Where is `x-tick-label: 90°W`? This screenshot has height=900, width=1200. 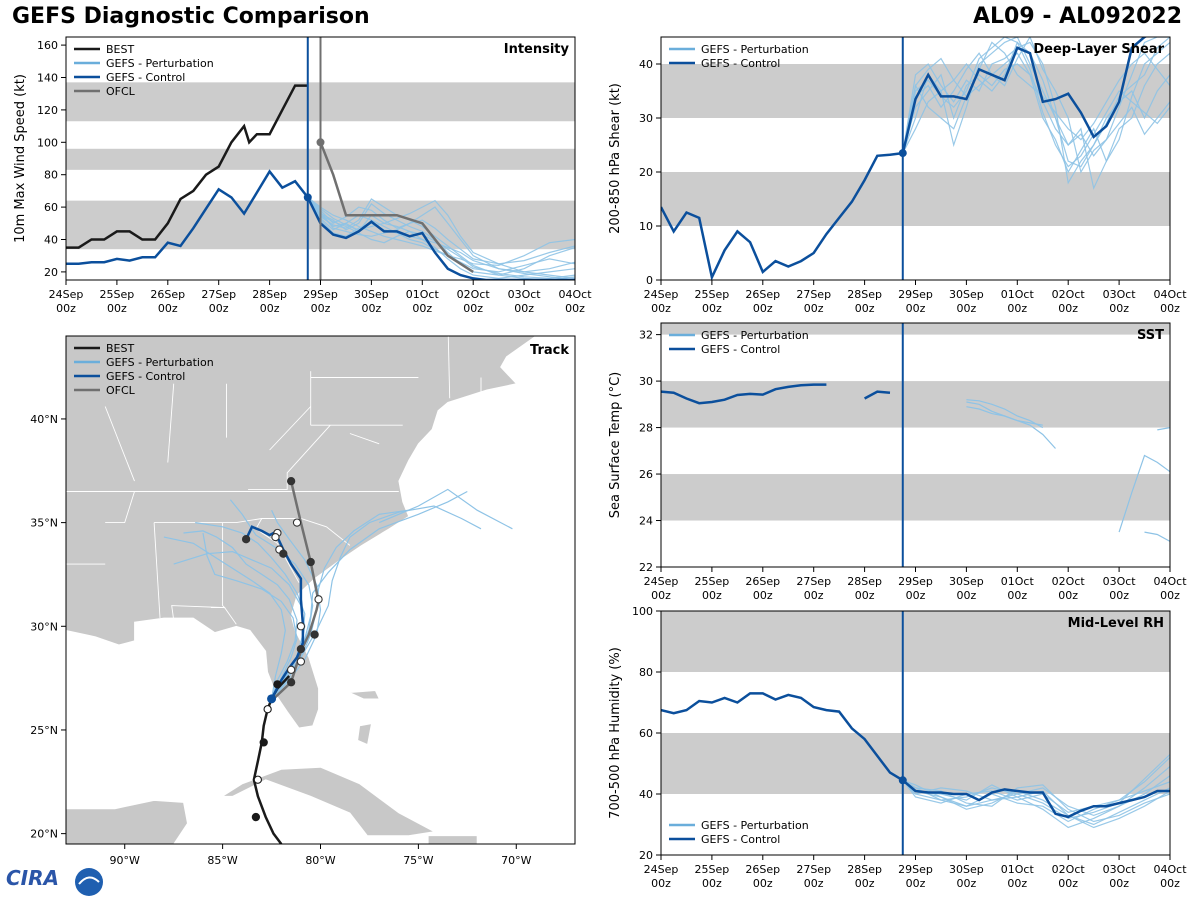
x-tick-label: 90°W is located at coordinates (125, 860).